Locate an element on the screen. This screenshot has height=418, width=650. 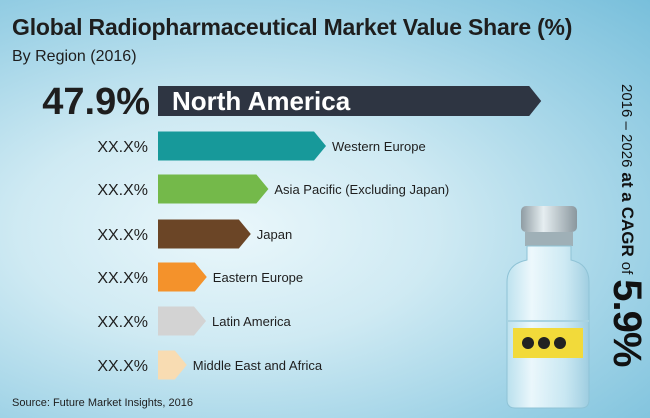
chart-subtitle: By Region (2016) is located at coordinates (74, 56).